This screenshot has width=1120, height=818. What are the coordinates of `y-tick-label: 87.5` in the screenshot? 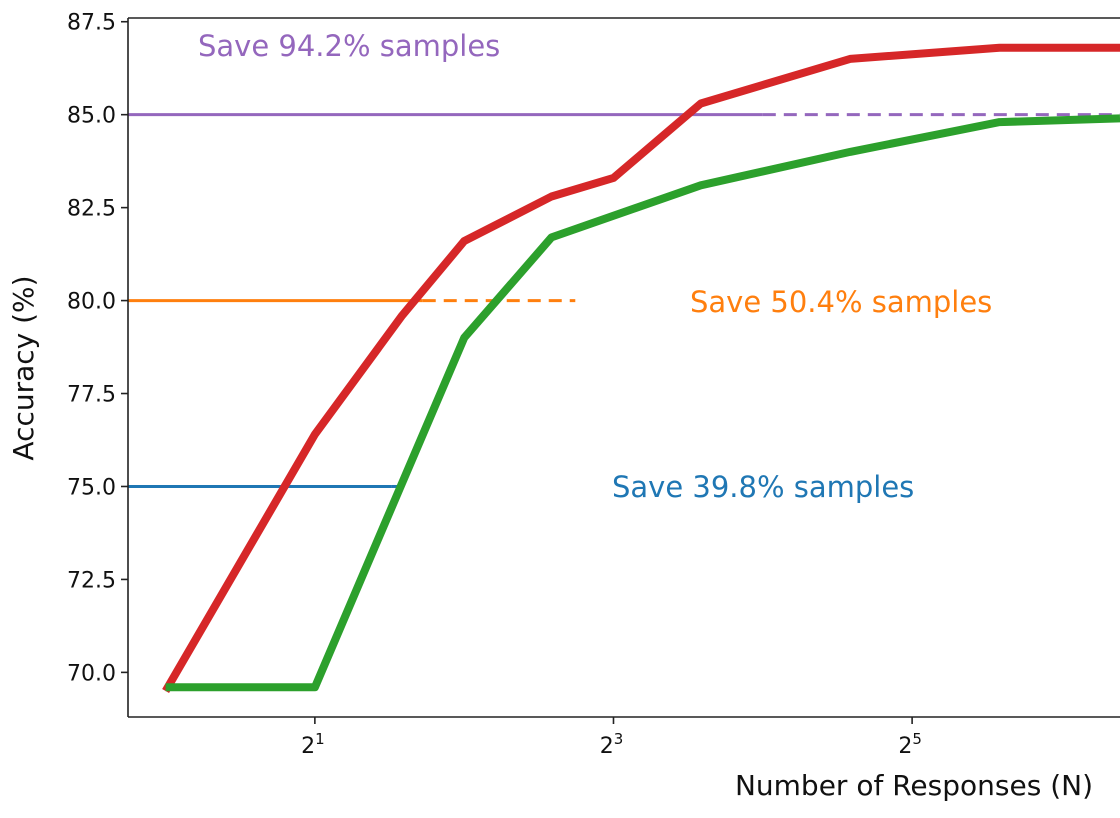 It's located at (91, 23).